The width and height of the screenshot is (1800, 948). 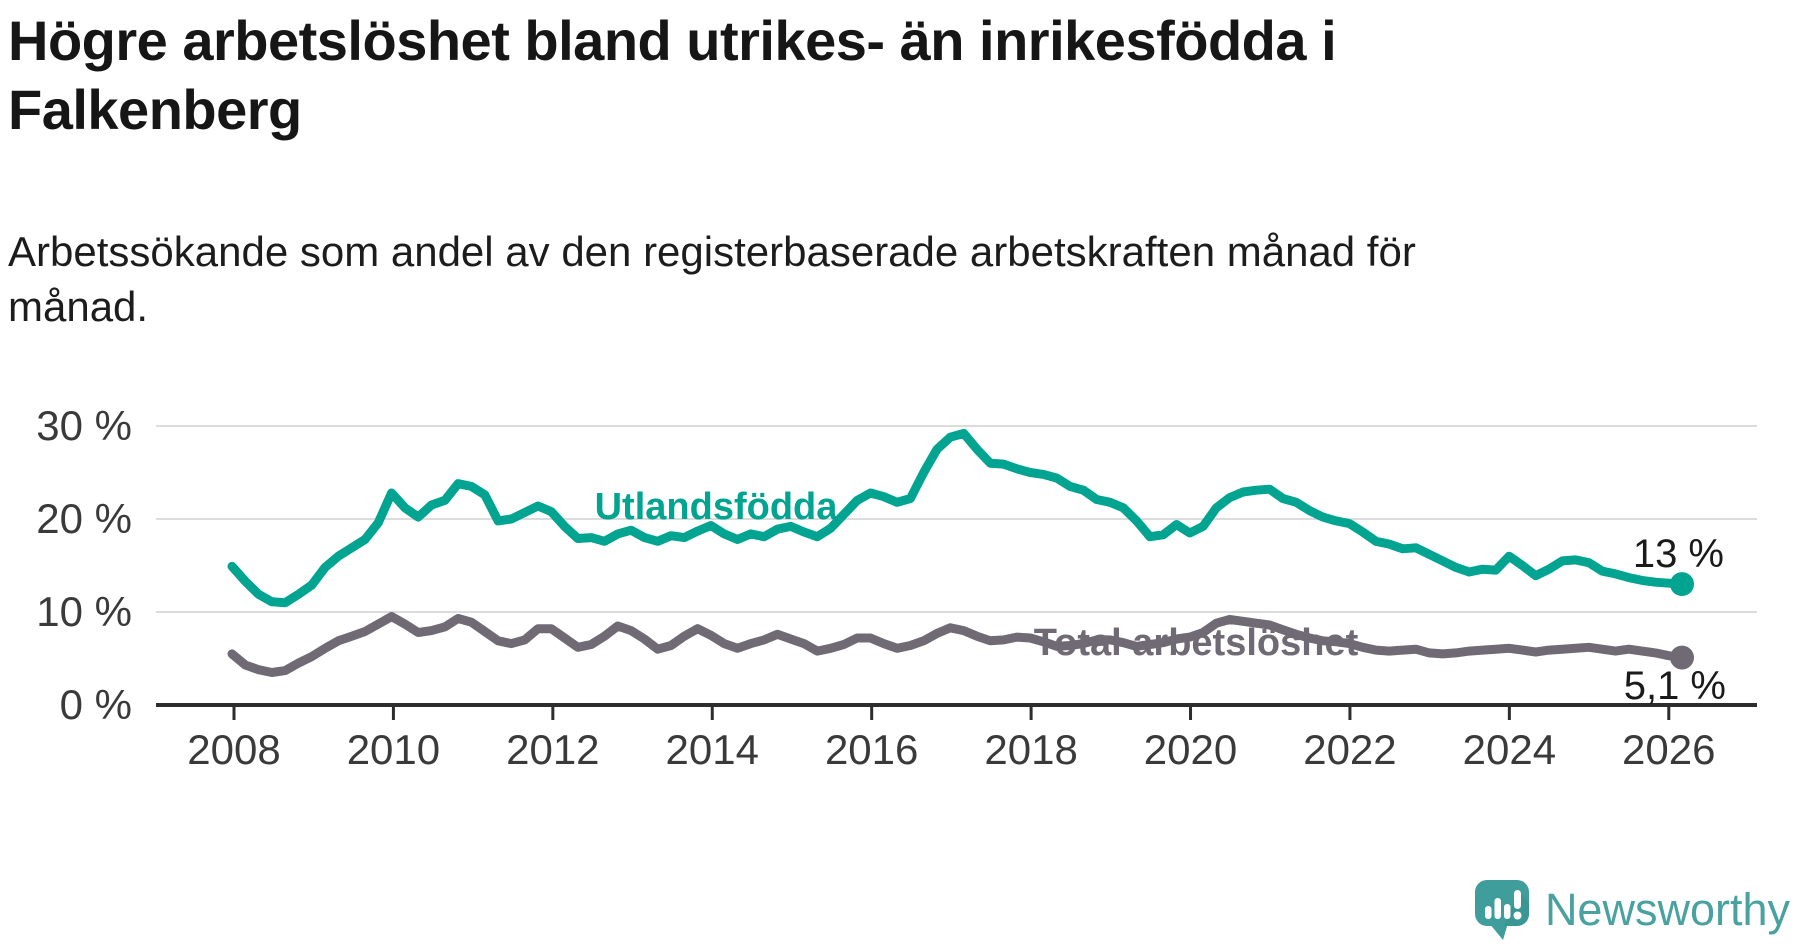 I want to click on x-axis-label-2014: 2014, so click(x=712, y=749).